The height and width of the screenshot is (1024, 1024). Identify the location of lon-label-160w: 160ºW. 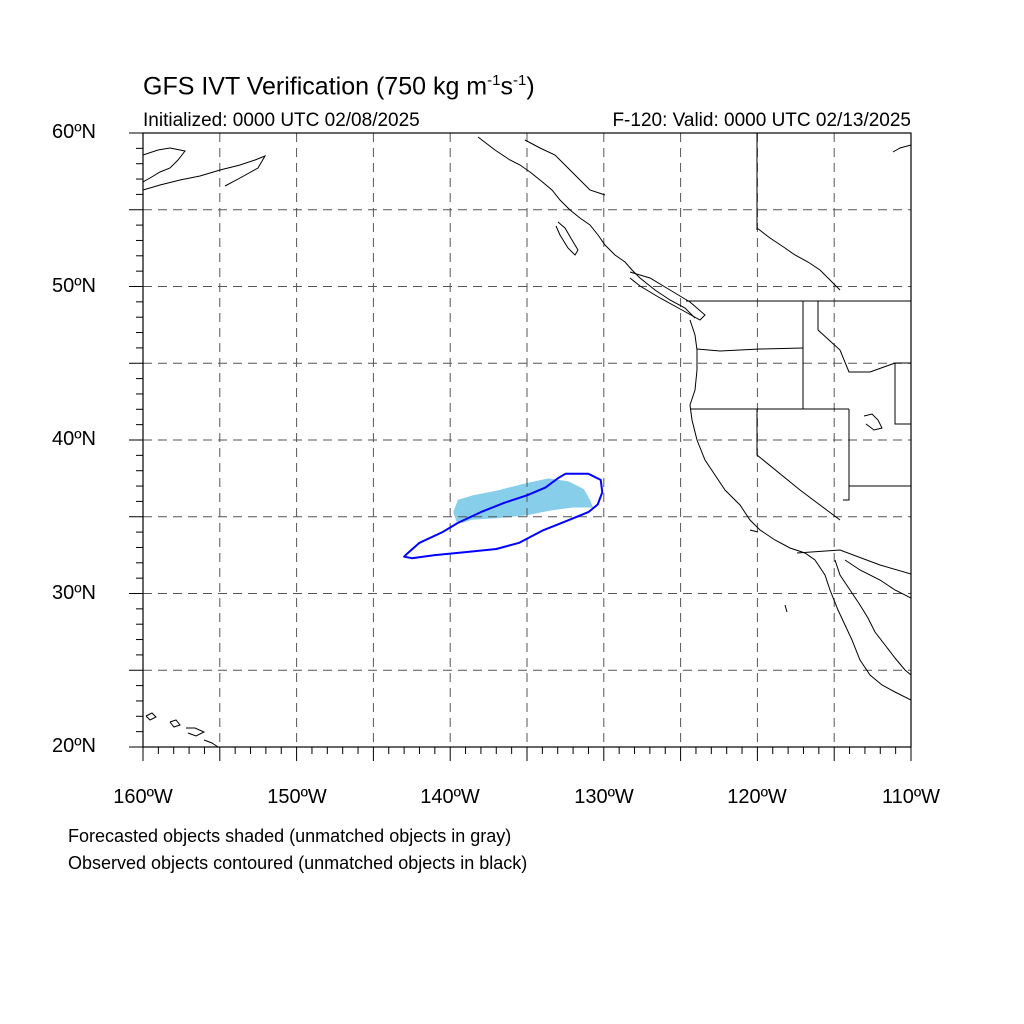
(143, 797).